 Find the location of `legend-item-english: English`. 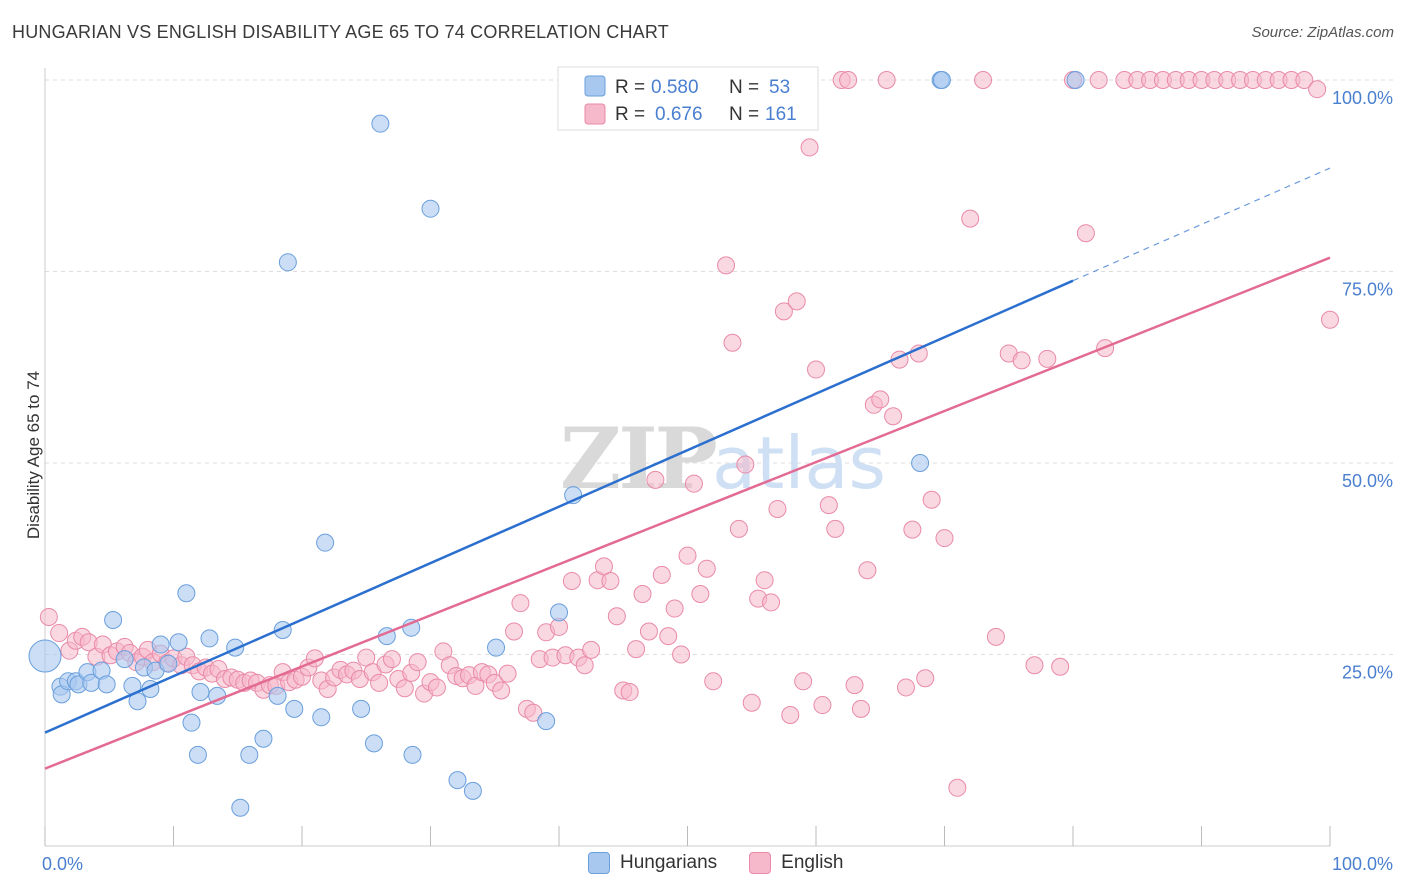

legend-item-english: English is located at coordinates (796, 863).